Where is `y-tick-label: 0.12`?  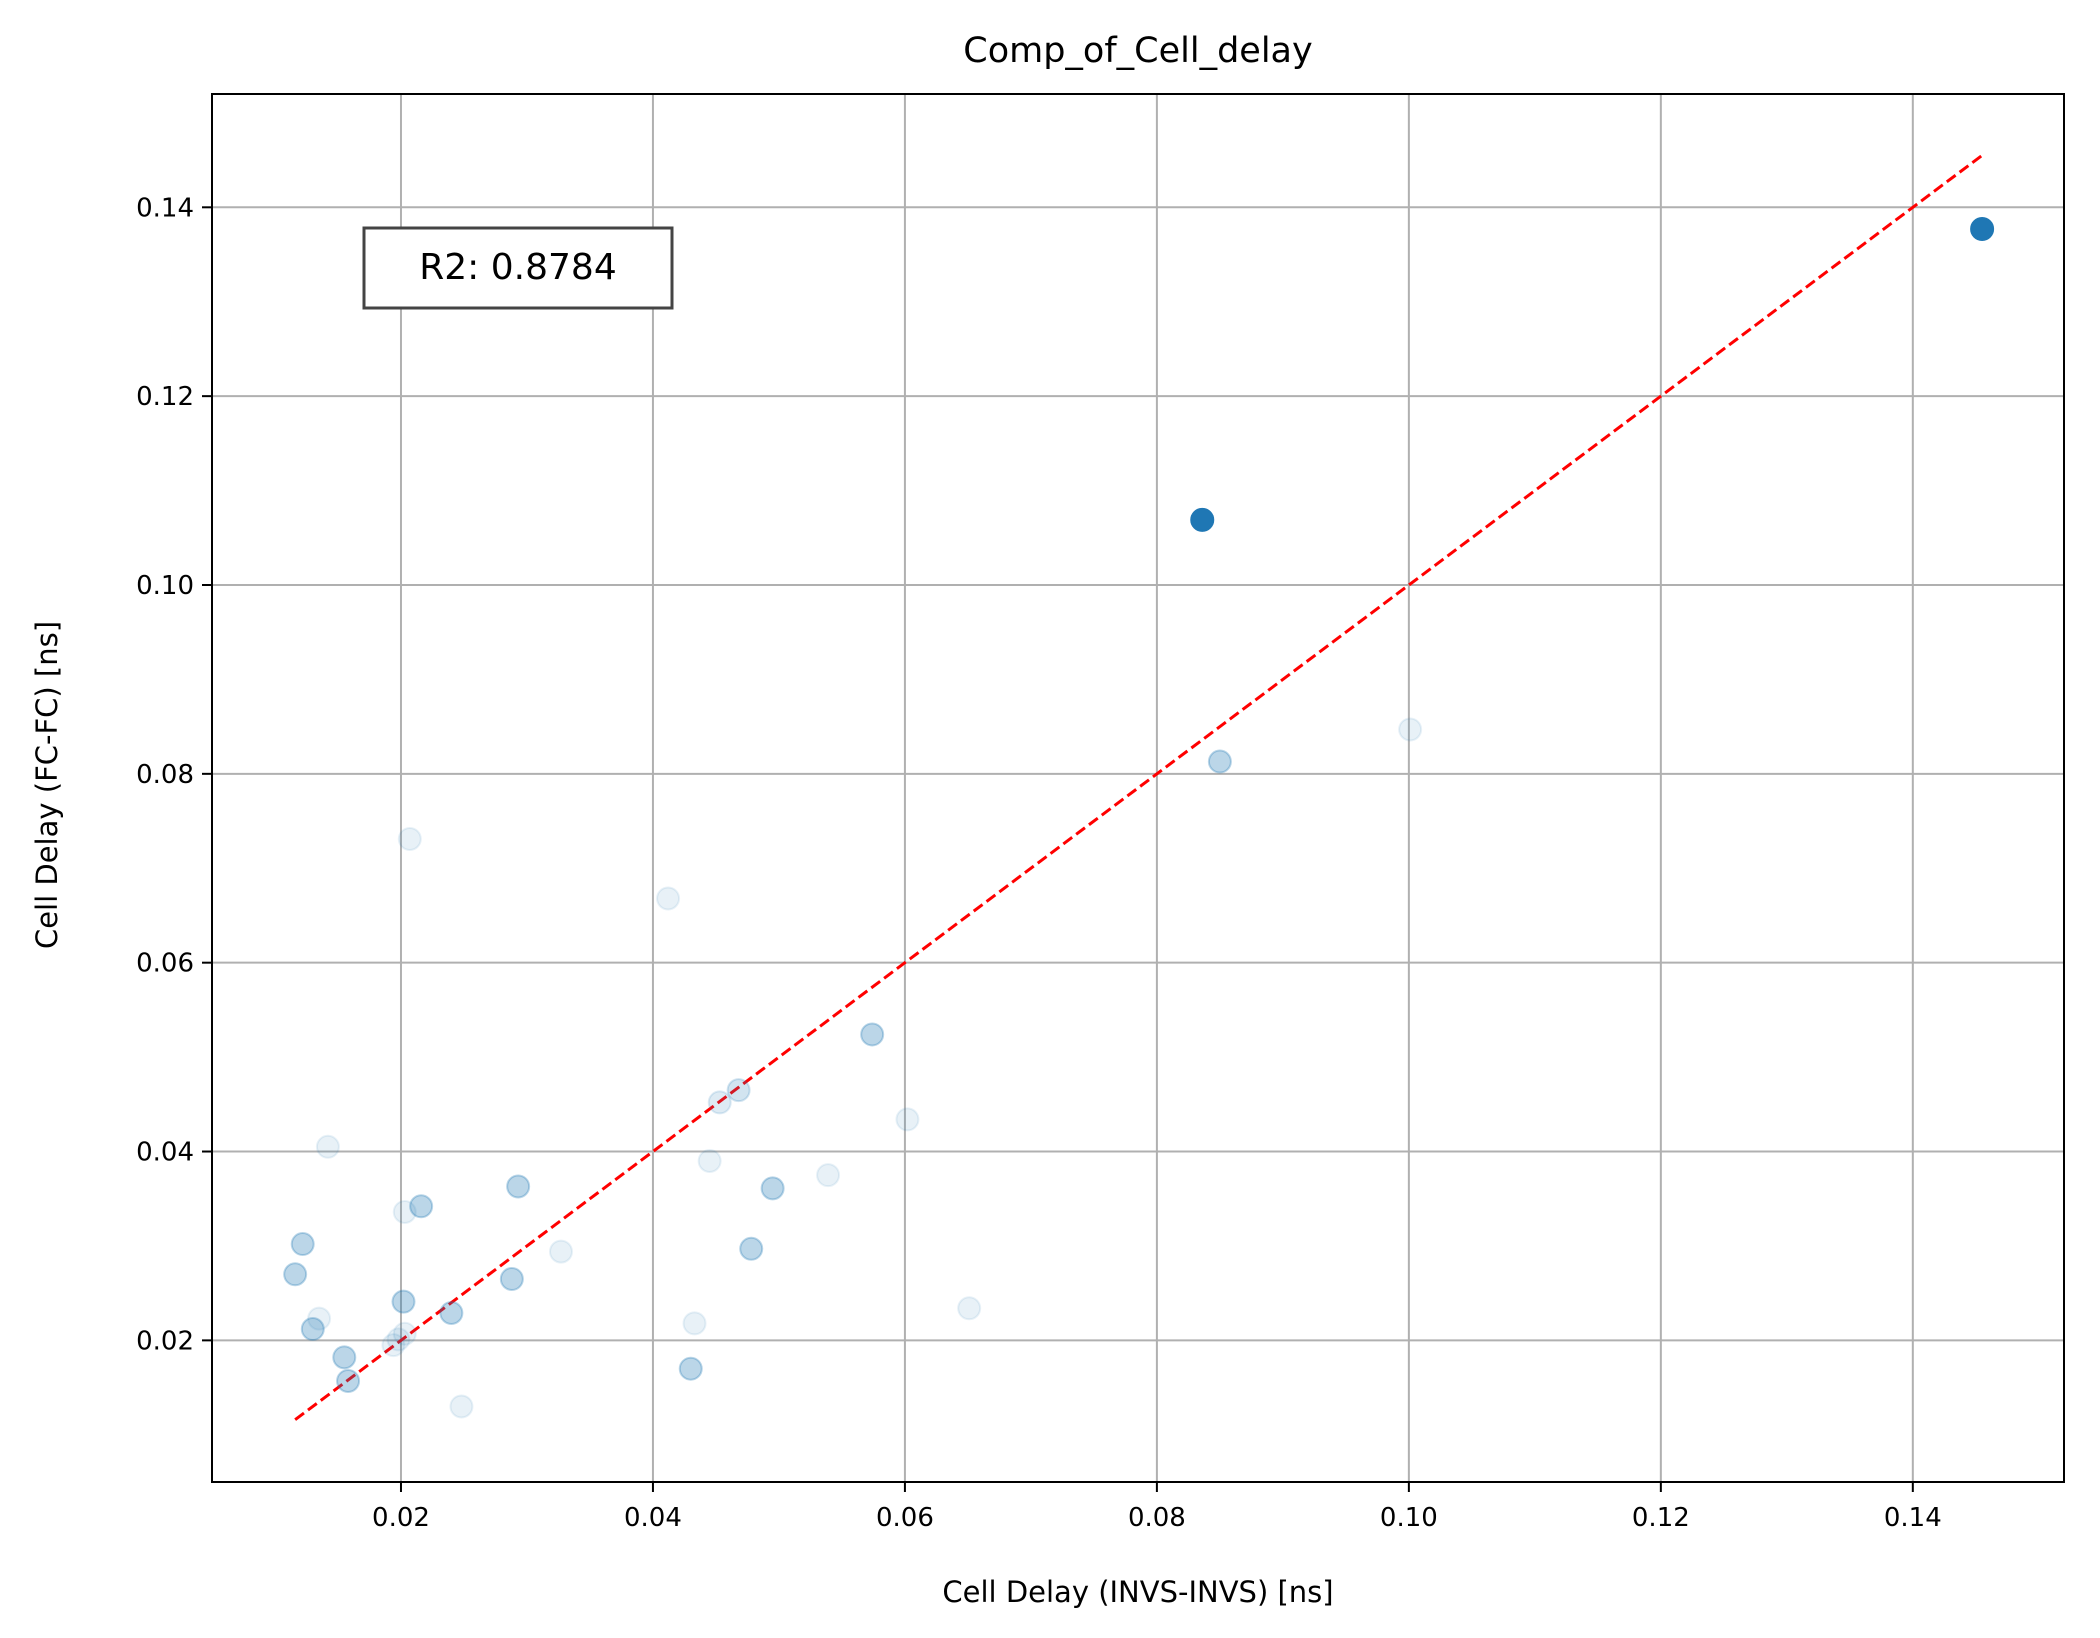 y-tick-label: 0.12 is located at coordinates (165, 397).